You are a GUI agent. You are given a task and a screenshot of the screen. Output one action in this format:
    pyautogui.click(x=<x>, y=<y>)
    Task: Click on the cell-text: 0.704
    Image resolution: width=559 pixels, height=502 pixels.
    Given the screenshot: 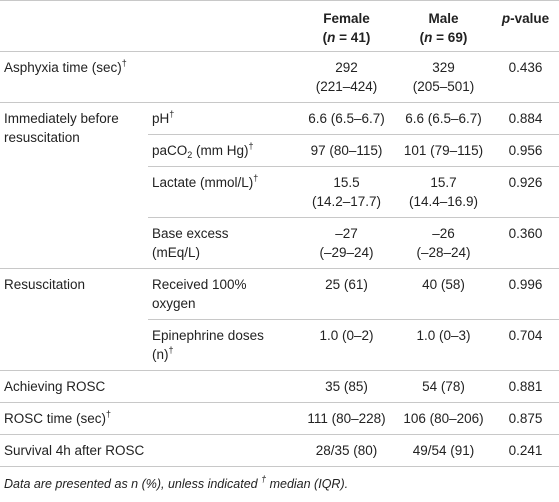 What is the action you would take?
    pyautogui.click(x=525, y=335)
    